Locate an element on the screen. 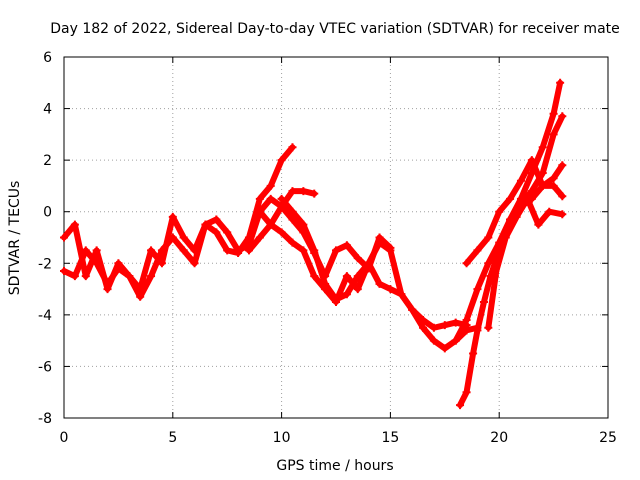 The height and width of the screenshot is (480, 640). x-tick-label: 5 is located at coordinates (172, 438).